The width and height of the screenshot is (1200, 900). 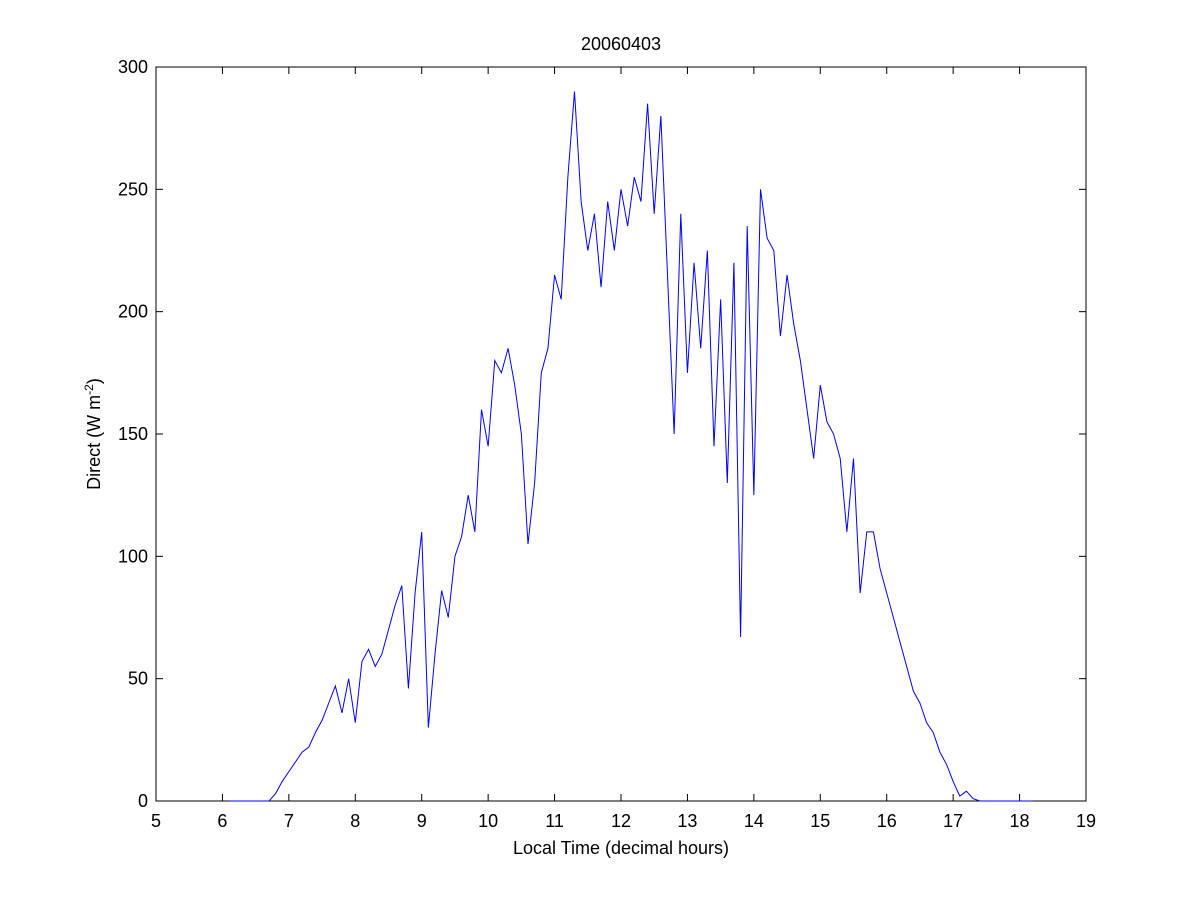 I want to click on x-axis-label: Local Time (decimal hours), so click(x=621, y=848).